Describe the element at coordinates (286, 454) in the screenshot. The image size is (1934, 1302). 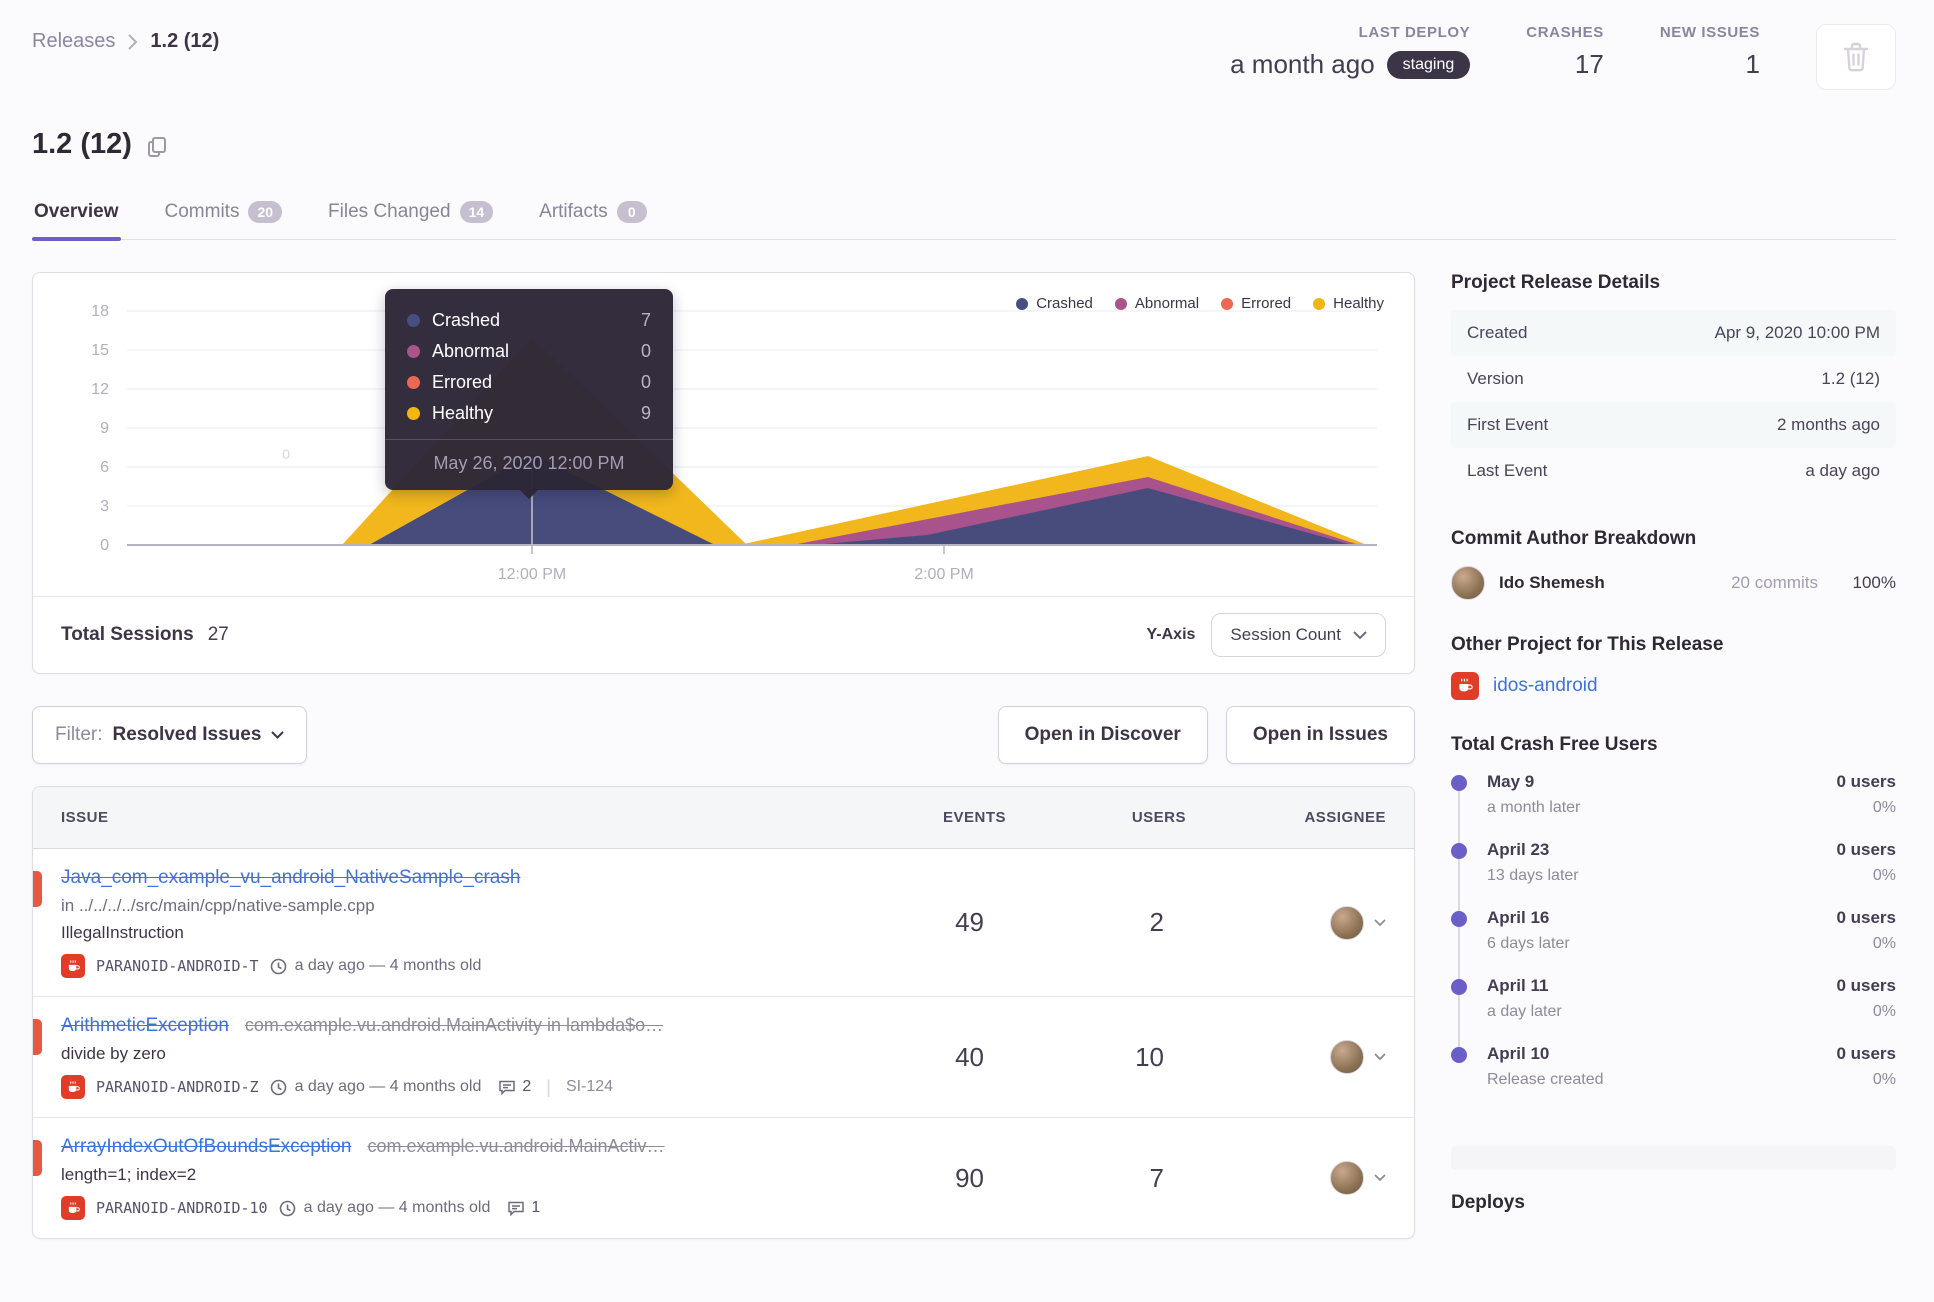
I see `svg-text: 0` at that location.